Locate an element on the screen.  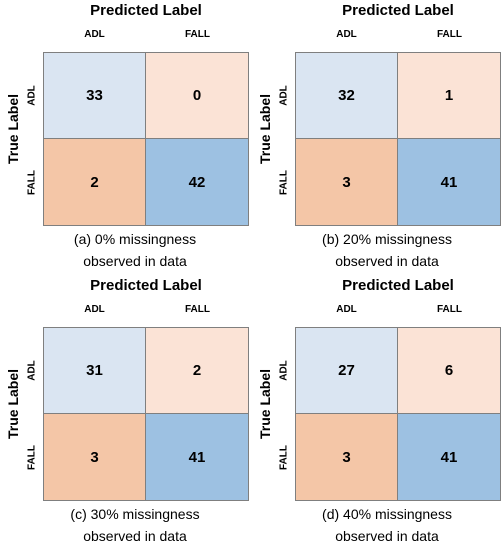
confusion-matrix-grid: 27 6 3 41 is located at coordinates (398, 414).